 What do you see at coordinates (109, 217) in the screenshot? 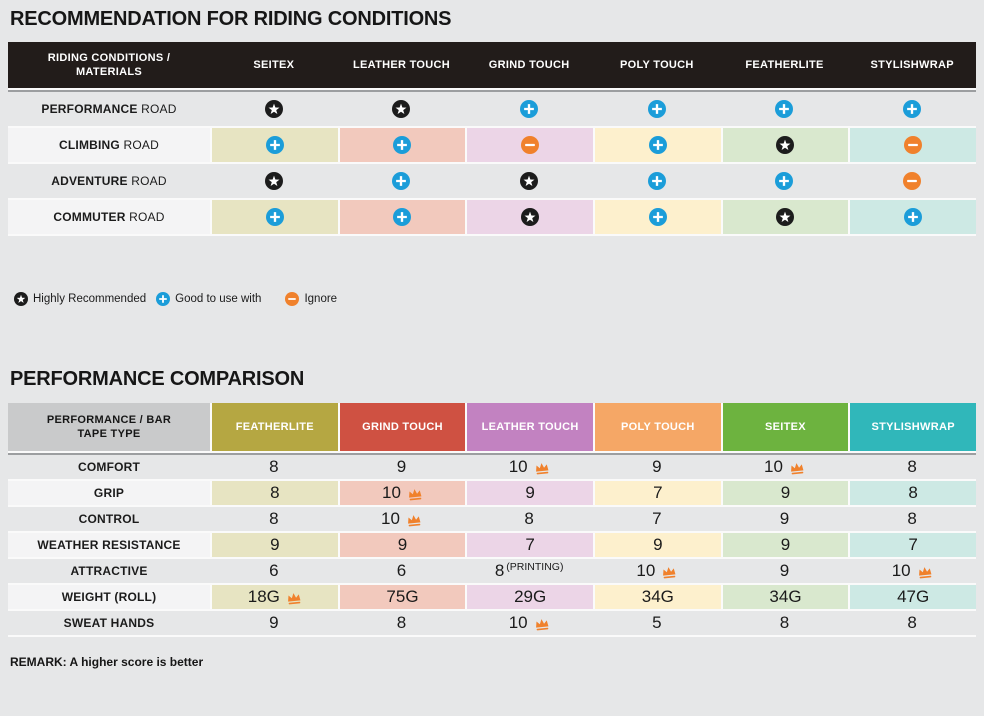
I see `row-label: COMMUTER ROAD` at bounding box center [109, 217].